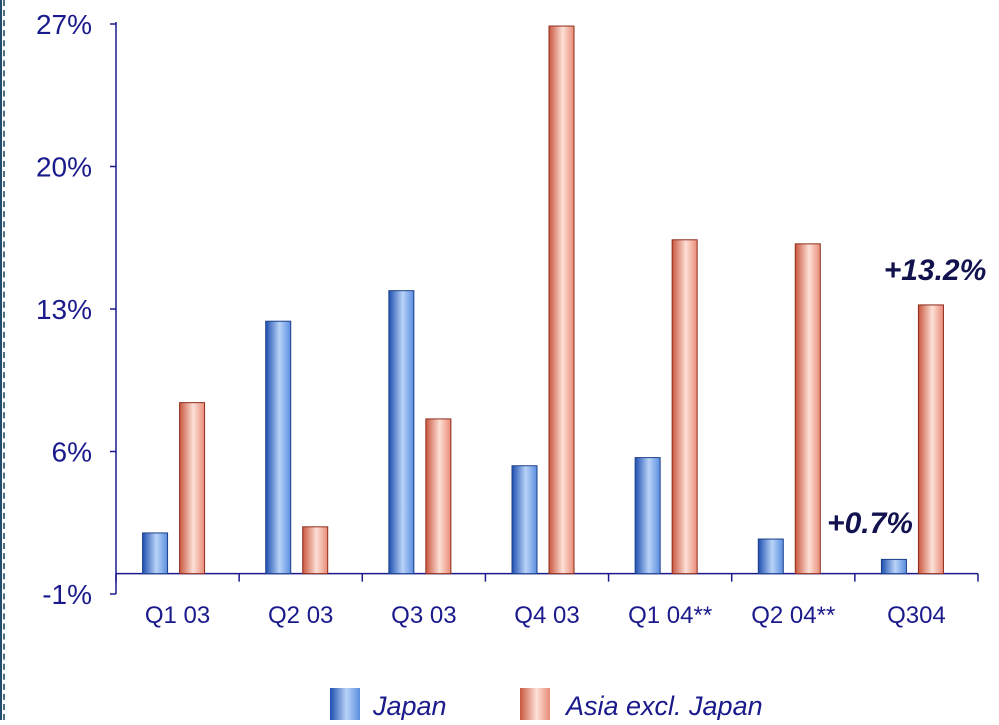  I want to click on left-frame-dashed, so click(4, 360).